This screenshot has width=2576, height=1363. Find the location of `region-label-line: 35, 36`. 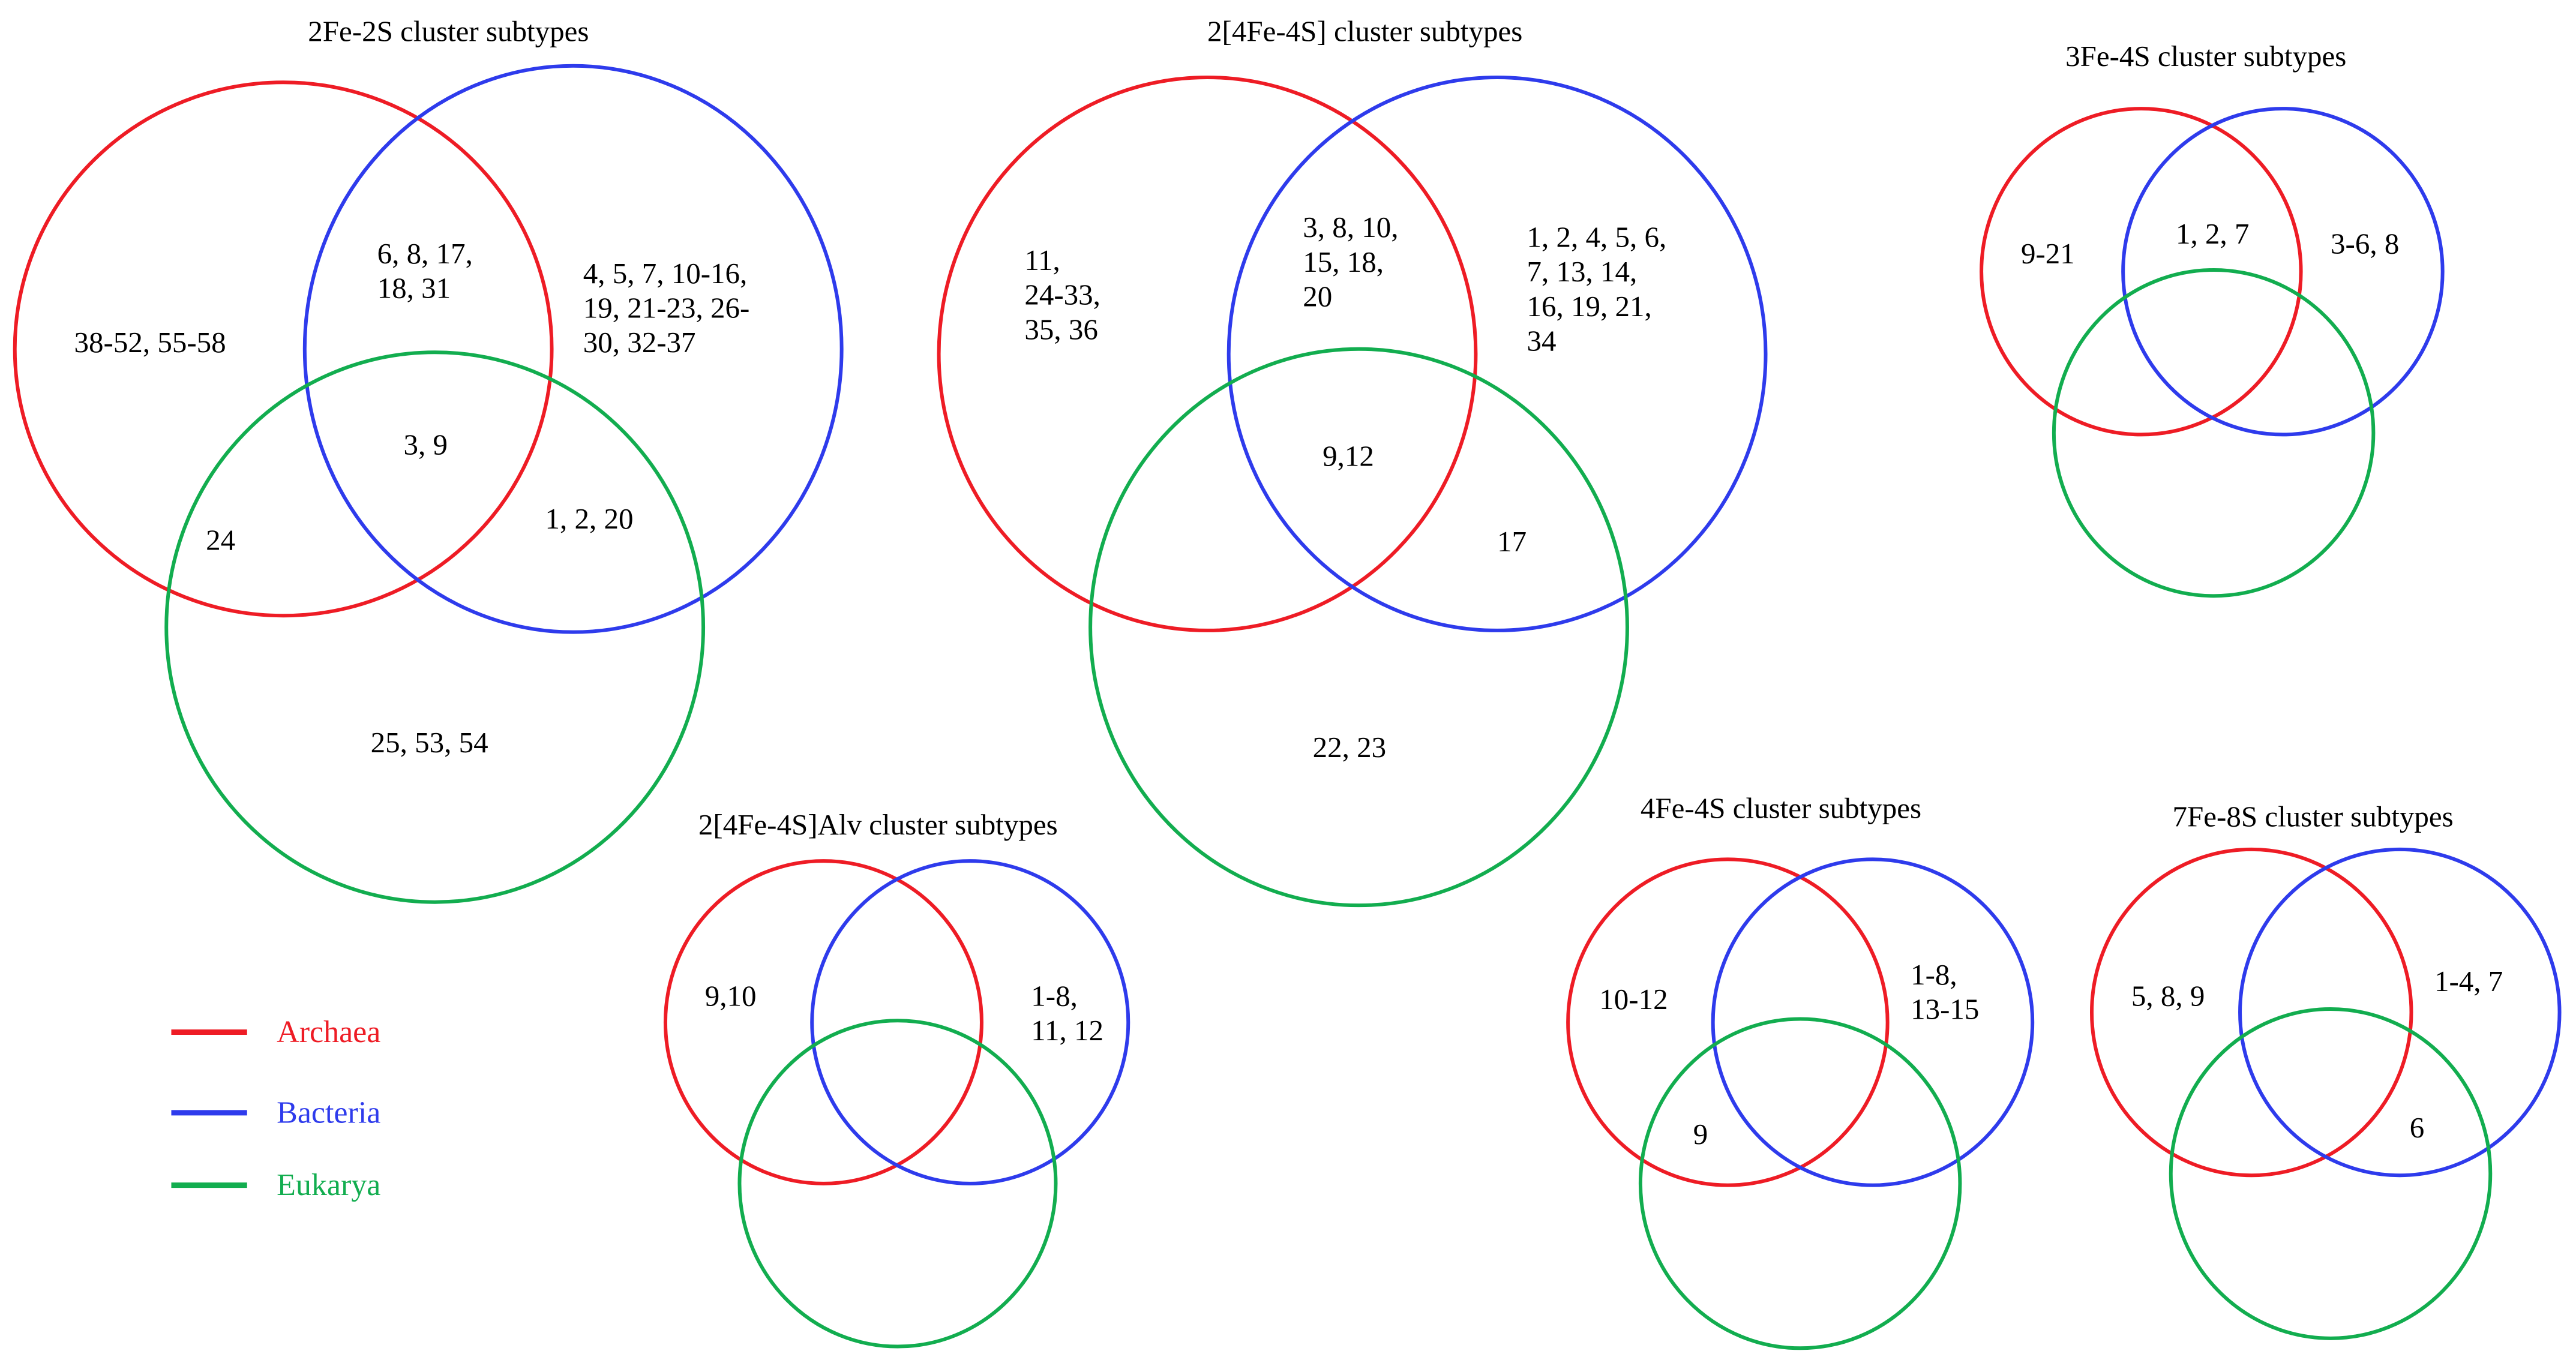

region-label-line: 35, 36 is located at coordinates (1061, 329).